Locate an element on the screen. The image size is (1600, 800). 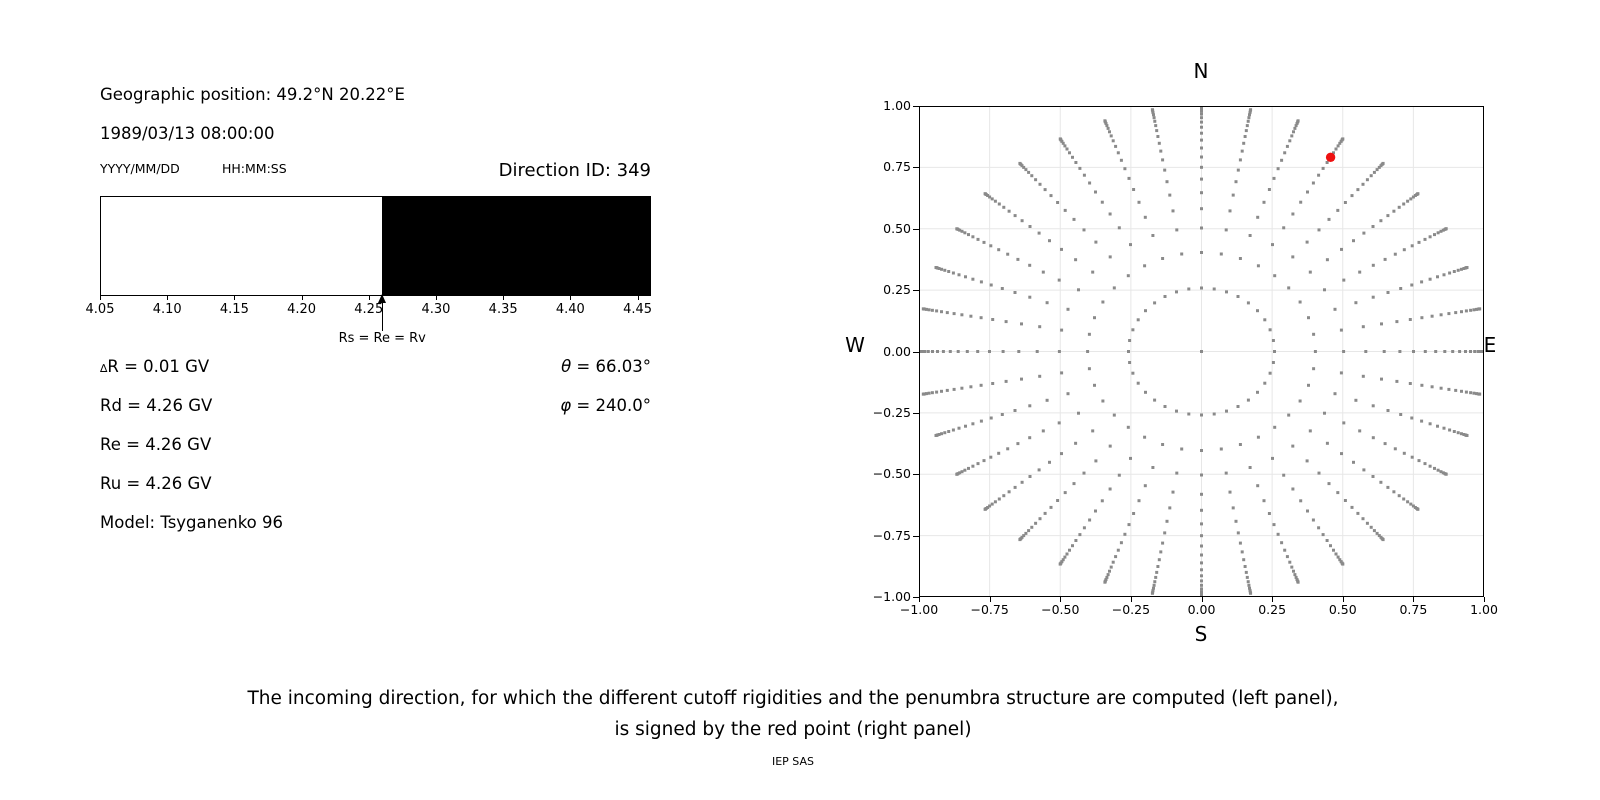
delta-r-value: ∆R = 0.01 GV is located at coordinates (155, 366).